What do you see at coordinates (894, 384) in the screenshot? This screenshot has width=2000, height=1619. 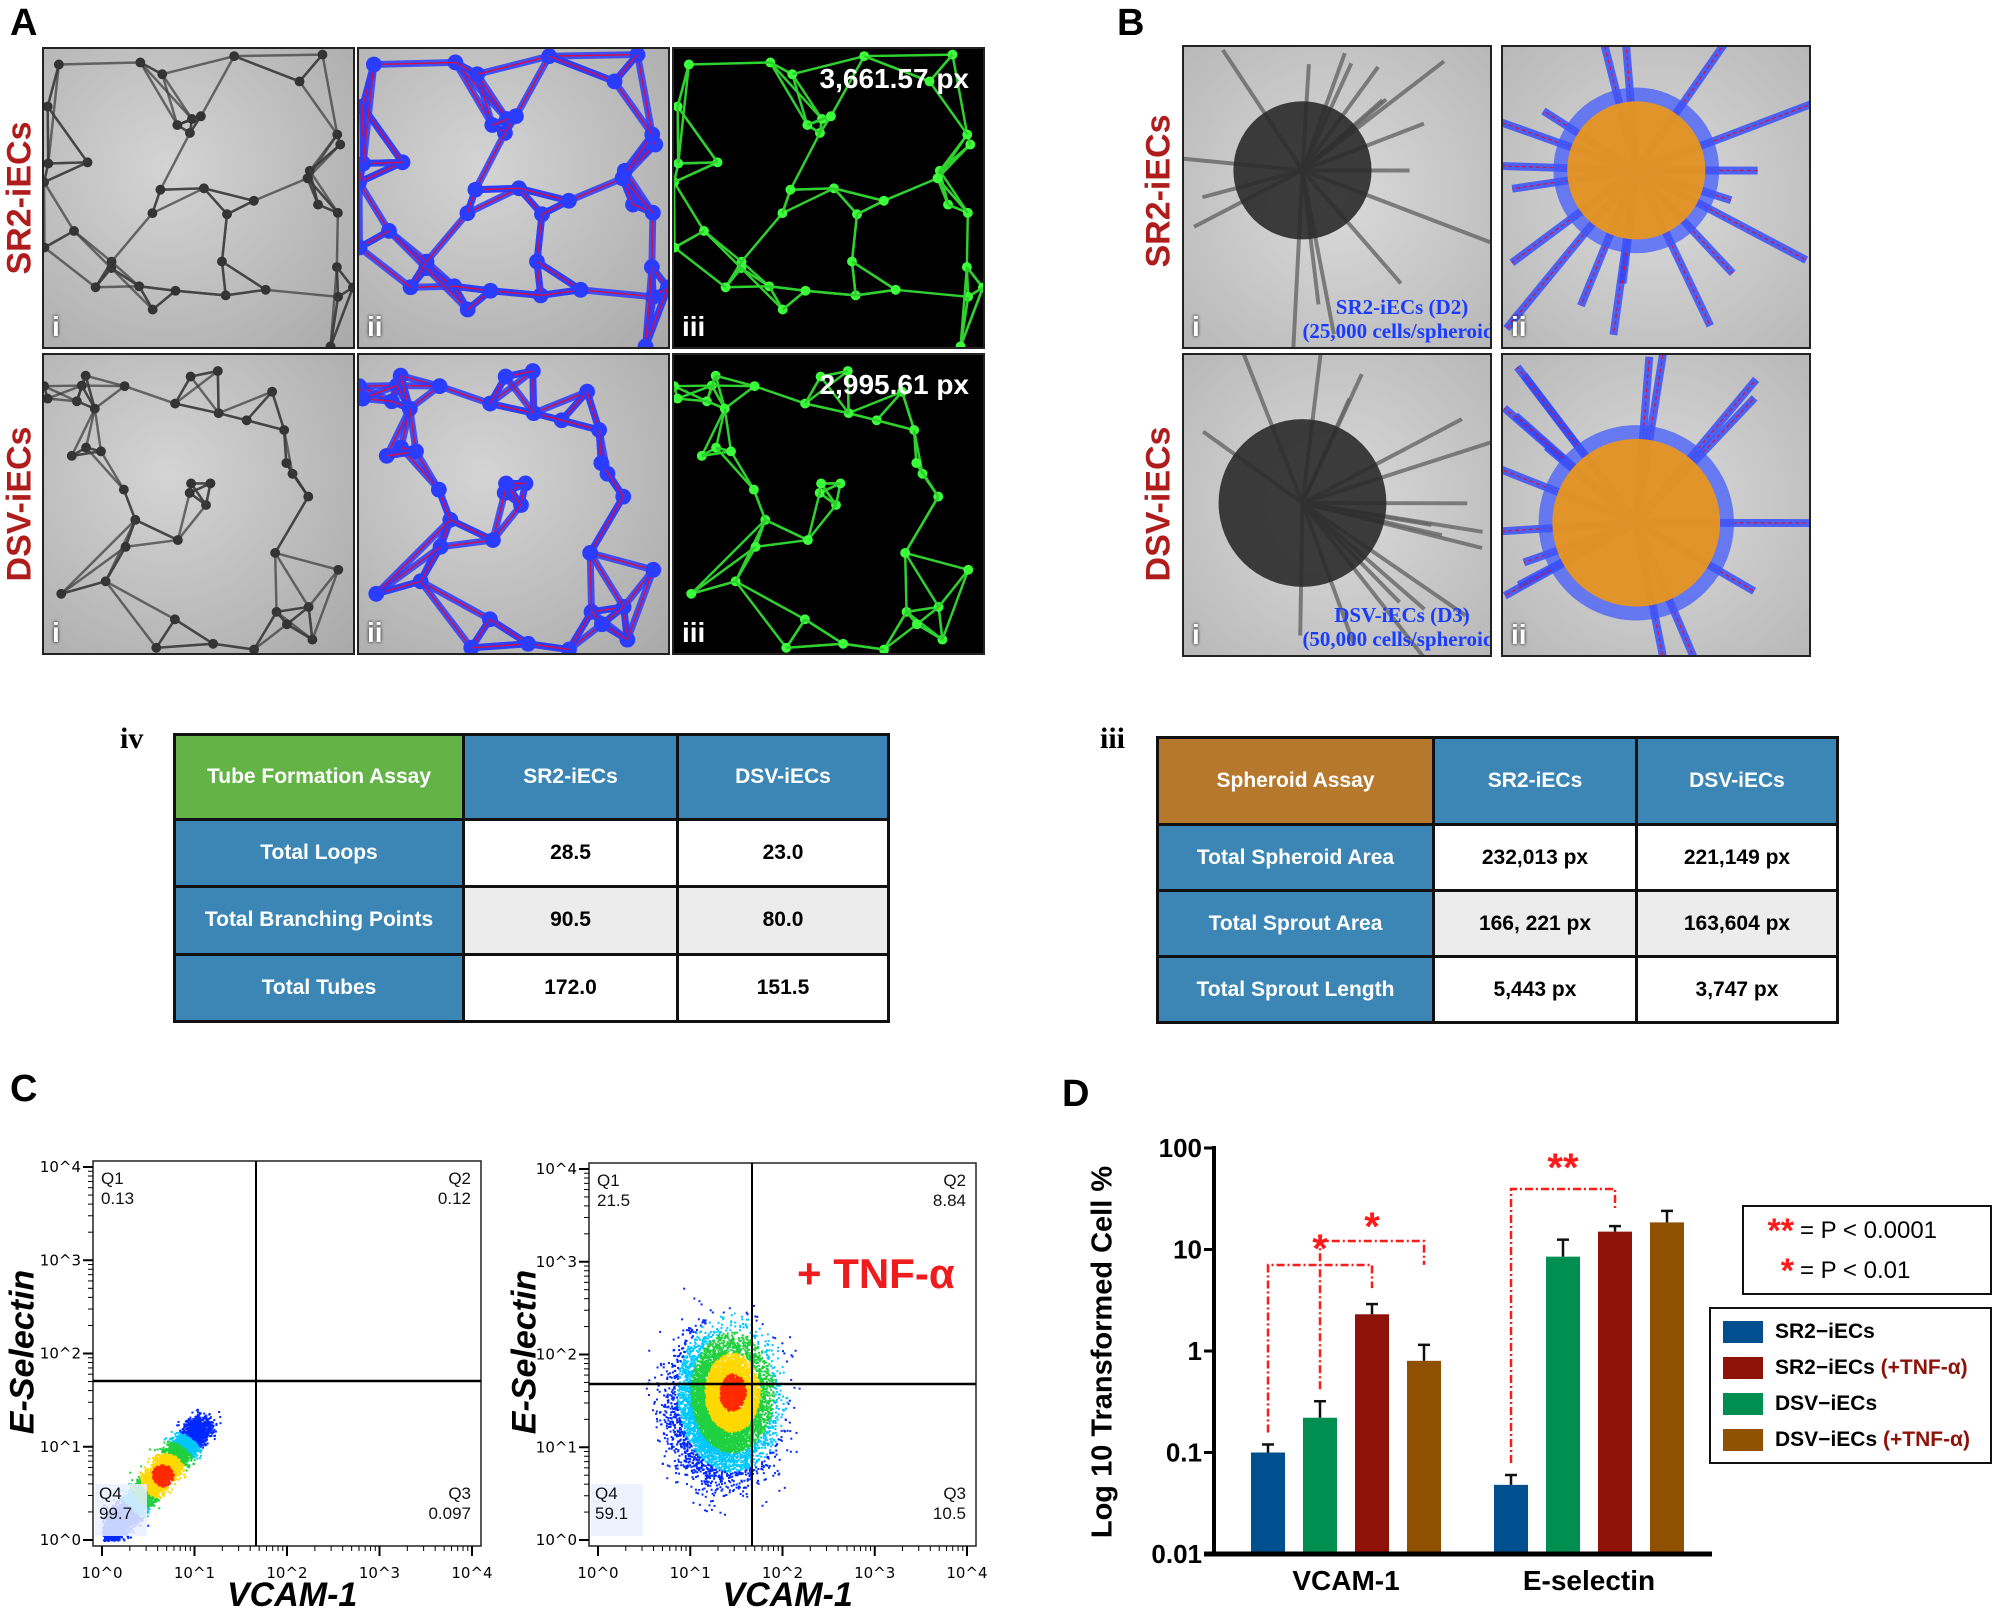 I see `measurement-label: 2,995.61 px` at bounding box center [894, 384].